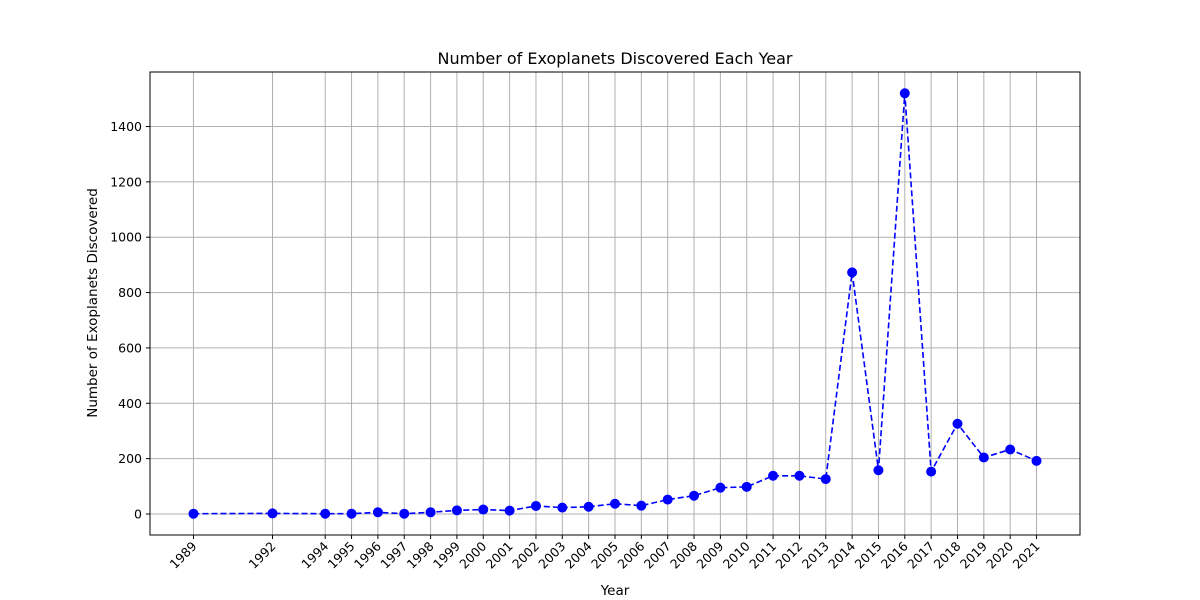  What do you see at coordinates (535, 505) in the screenshot?
I see `data-point-2002` at bounding box center [535, 505].